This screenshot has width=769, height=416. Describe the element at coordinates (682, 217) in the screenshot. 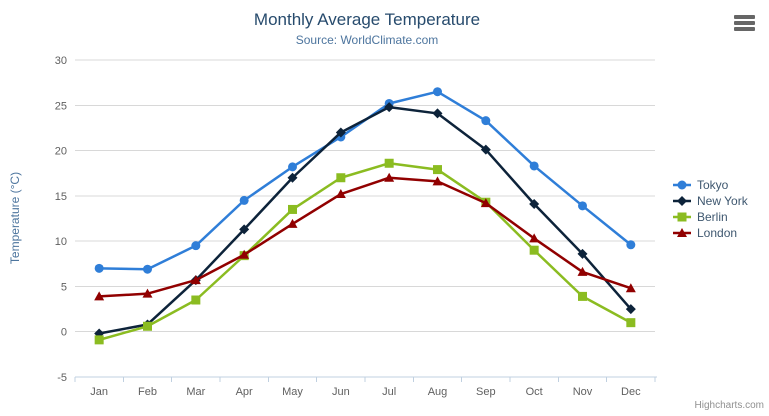

I see `square-marker-icon` at that location.